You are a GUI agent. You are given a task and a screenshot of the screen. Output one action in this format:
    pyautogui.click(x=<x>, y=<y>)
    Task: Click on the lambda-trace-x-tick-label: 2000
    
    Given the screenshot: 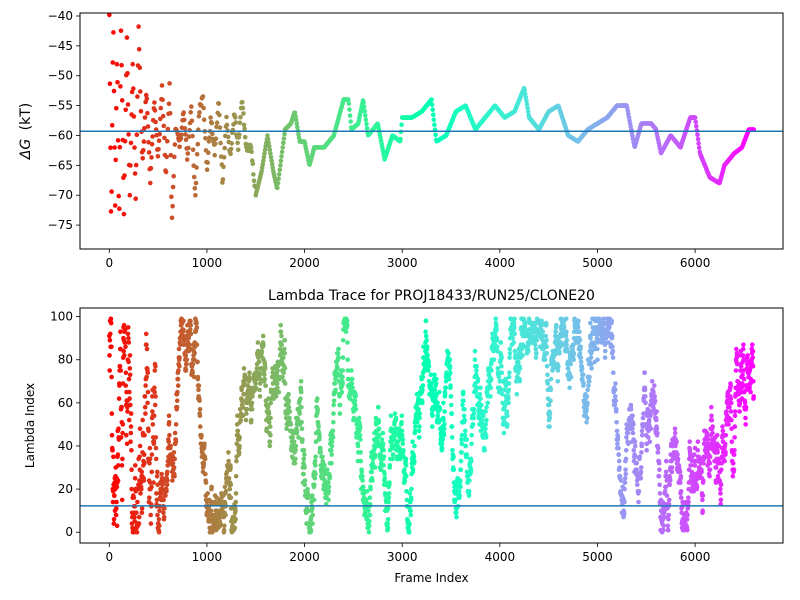 What is the action you would take?
    pyautogui.click(x=304, y=557)
    